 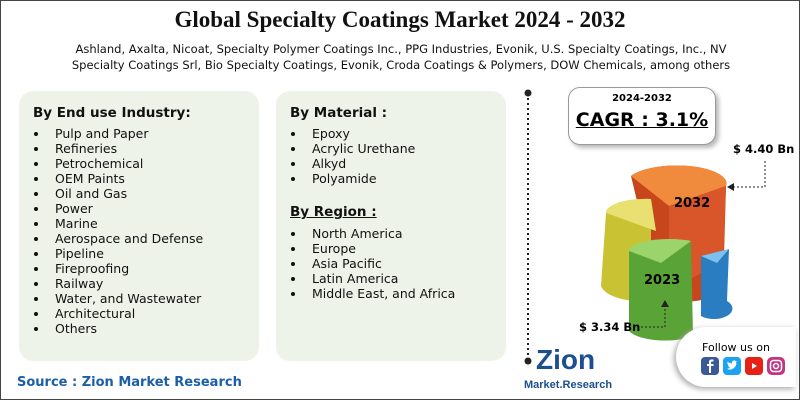 I want to click on pie-label: 2032, so click(x=692, y=203).